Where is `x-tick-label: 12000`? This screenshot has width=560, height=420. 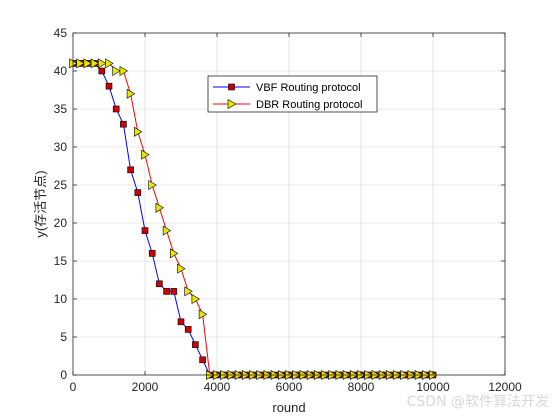
x-tick-label: 12000 is located at coordinates (505, 387).